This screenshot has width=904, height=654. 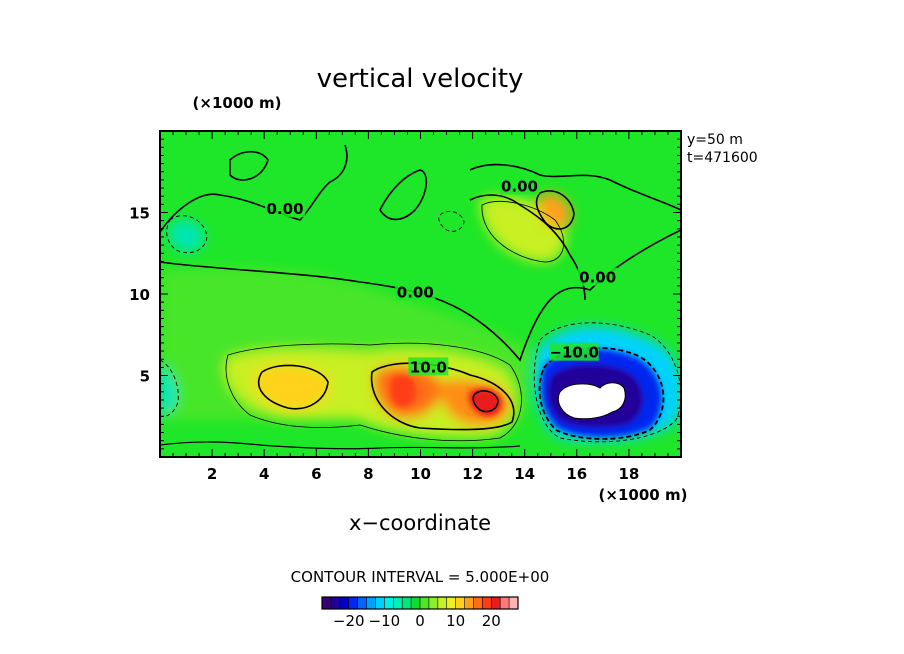 What do you see at coordinates (628, 474) in the screenshot?
I see `x-tick-label: 18` at bounding box center [628, 474].